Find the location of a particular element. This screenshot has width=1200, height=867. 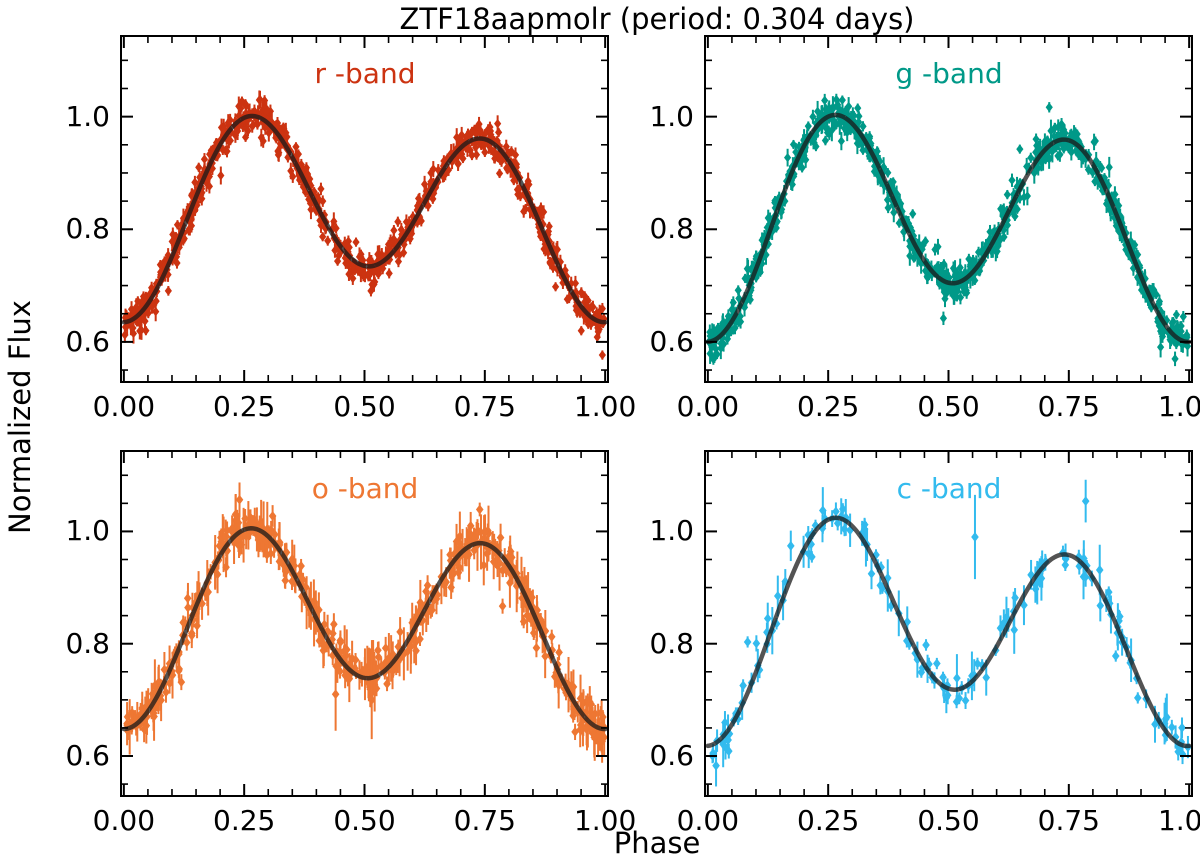

figure-title: ZTF18aapmolr (period: 0.304 days) is located at coordinates (657, 19).